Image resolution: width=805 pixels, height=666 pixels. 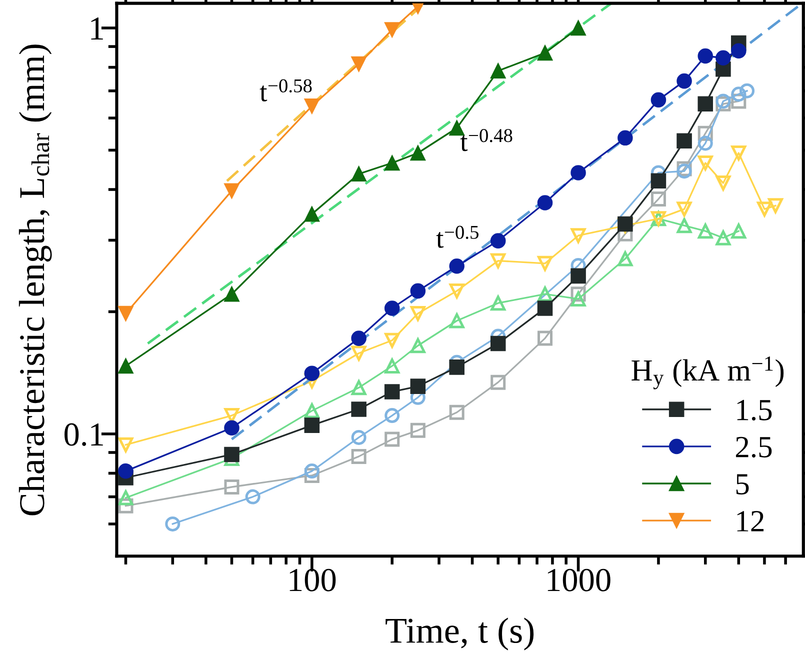 What do you see at coordinates (35, 280) in the screenshot?
I see `y-axis-title: Characteristic length, L$_{char}$ (mm)` at bounding box center [35, 280].